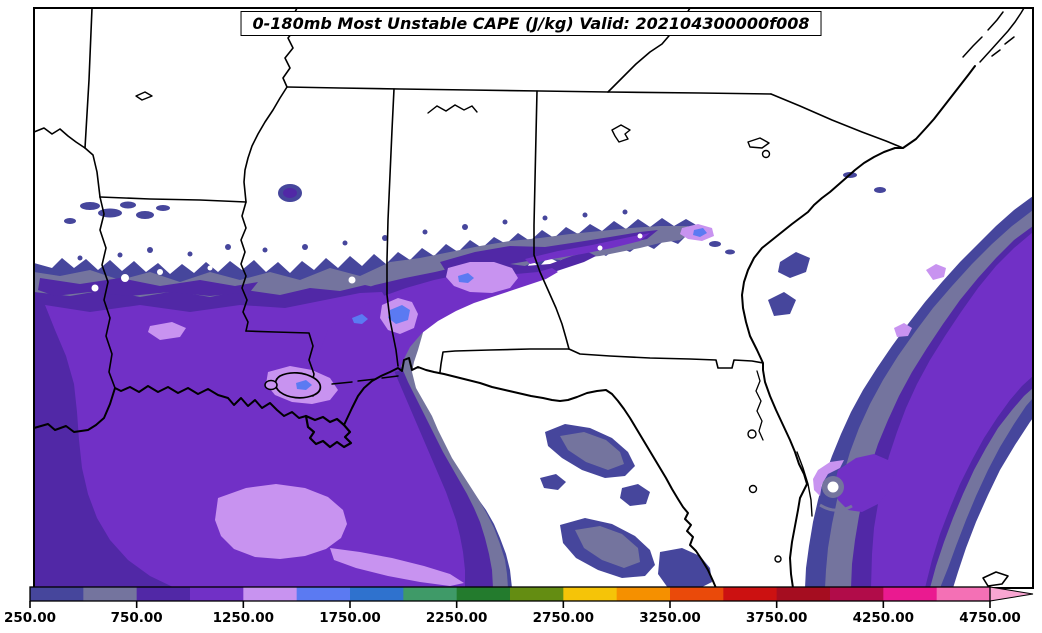  Describe the element at coordinates (777, 618) in the screenshot. I see `colorbar-tick-label: 3750.00` at that location.